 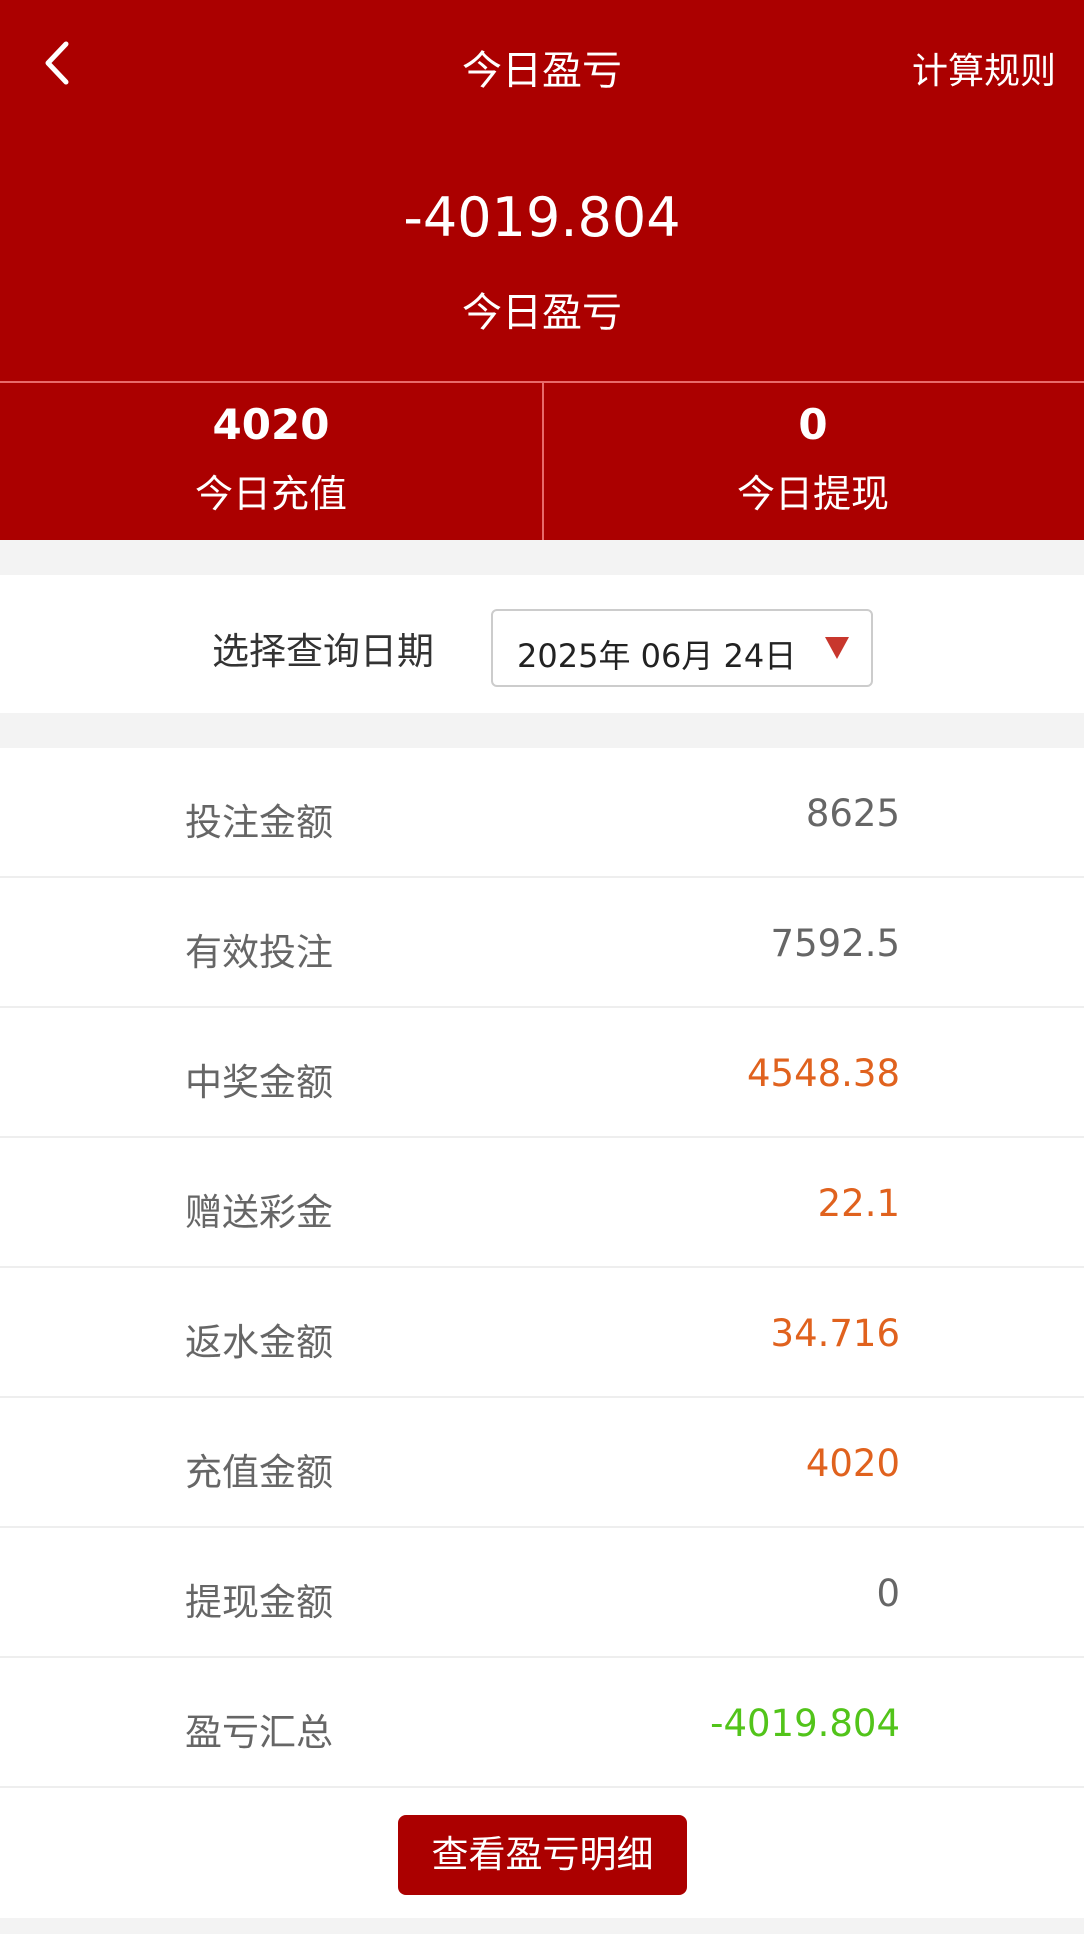 I want to click on row-value: 22.1, so click(x=858, y=1203).